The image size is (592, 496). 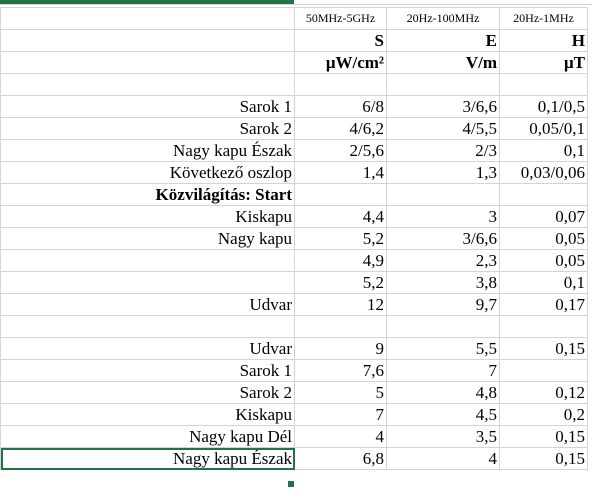 I want to click on header-freq-e: 20Hz-100MHz, so click(x=443, y=18).